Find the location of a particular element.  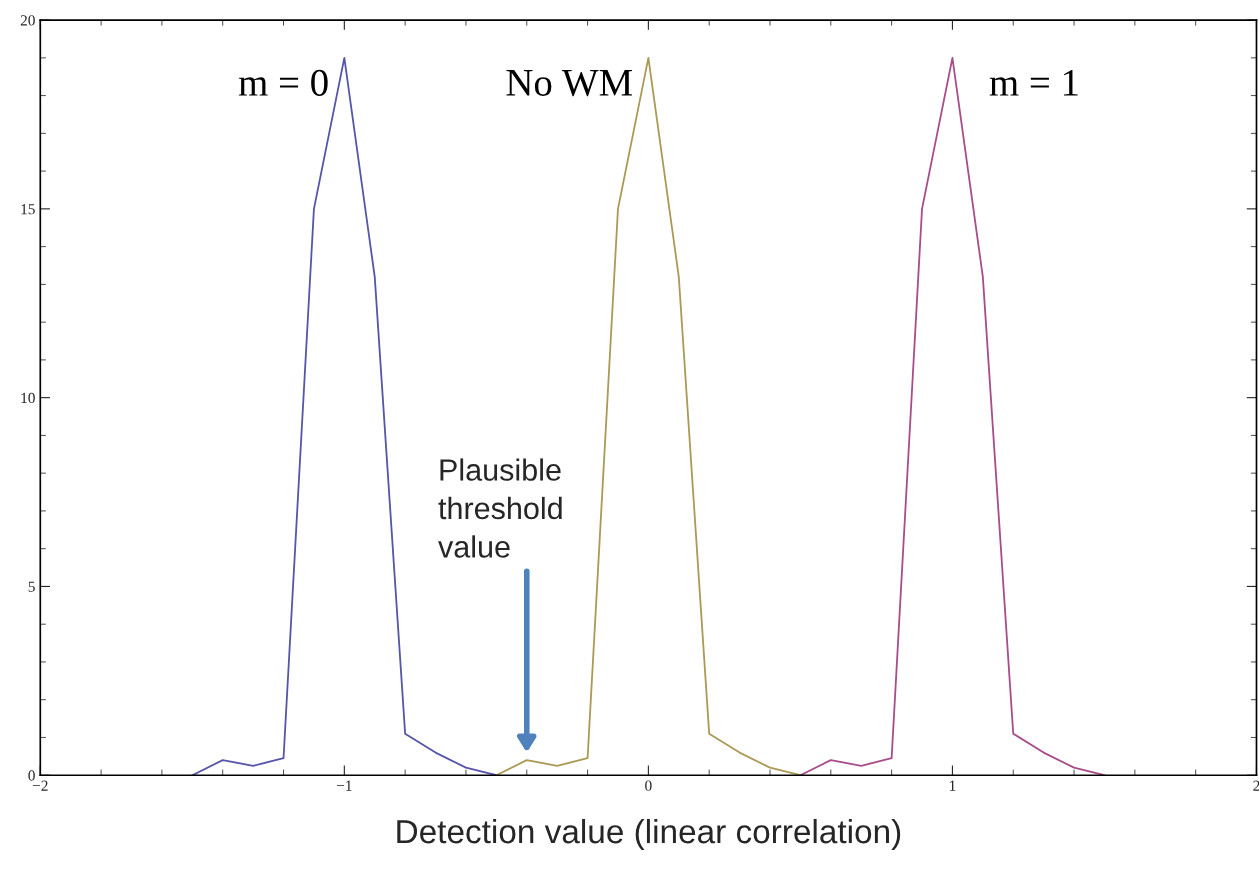

y-tick-label: 10 is located at coordinates (28, 398).